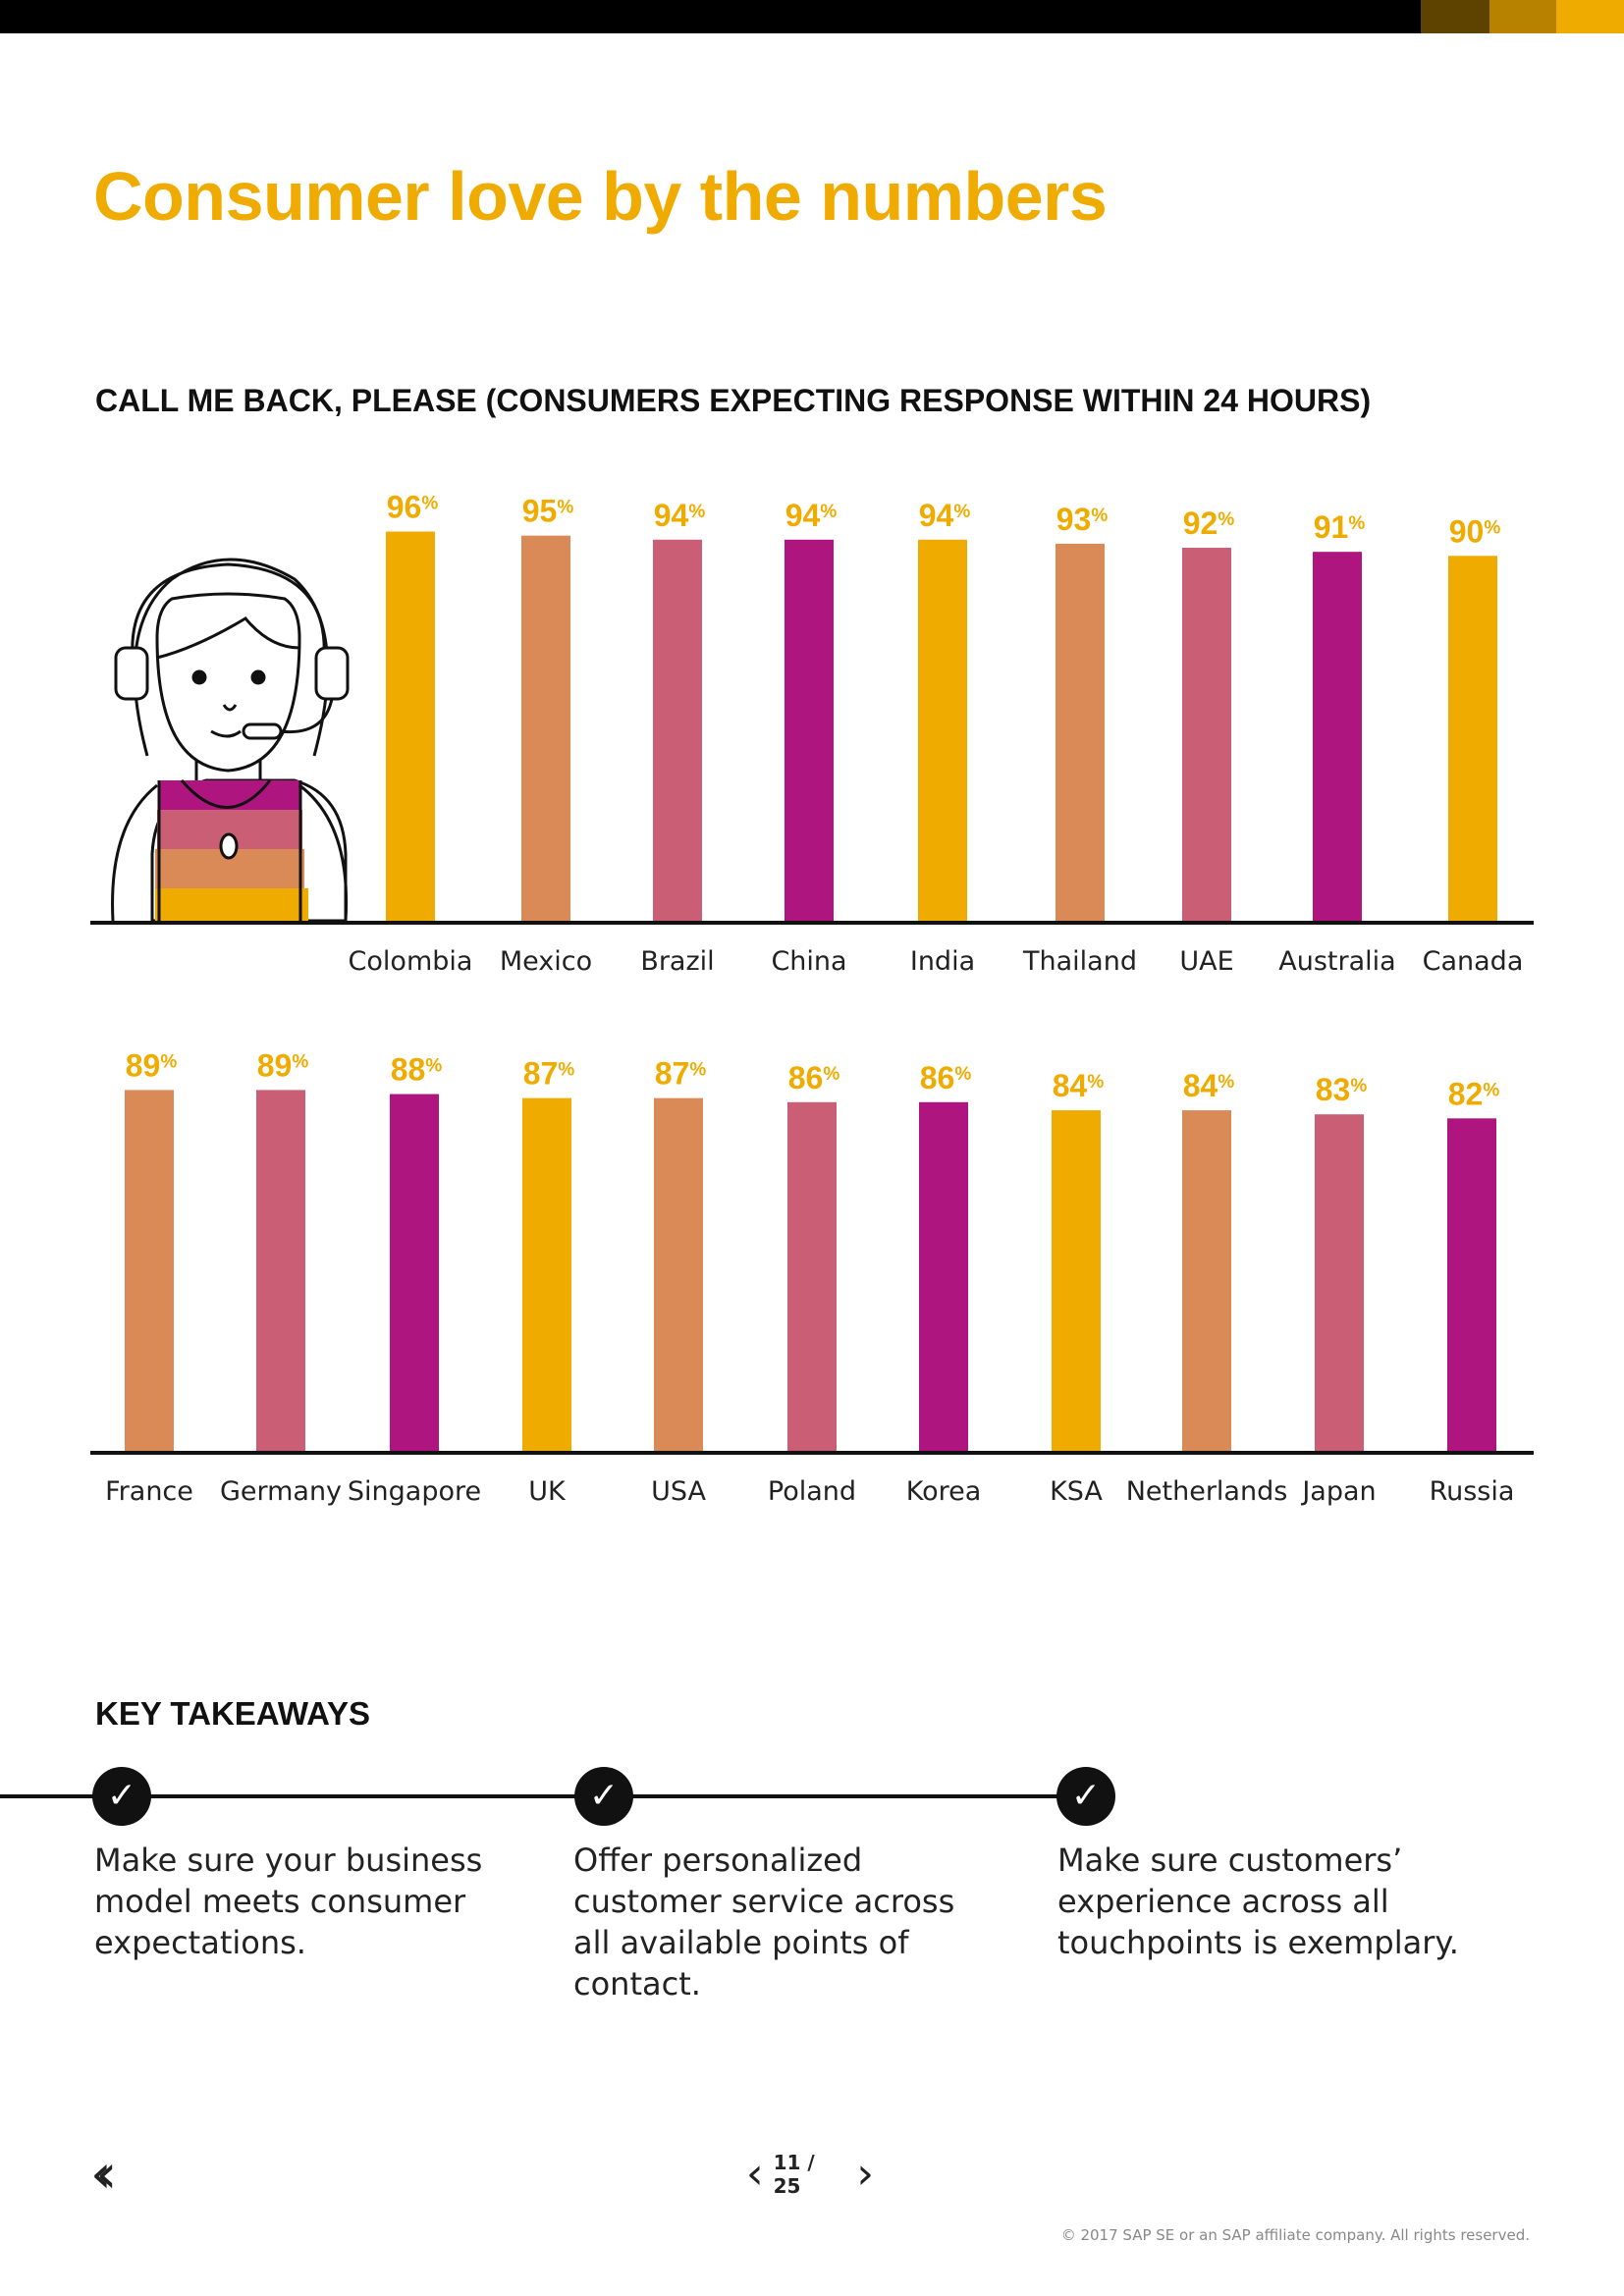 This screenshot has height=2296, width=1624. I want to click on category-label-netherlands: Netherlands, so click(1207, 1491).